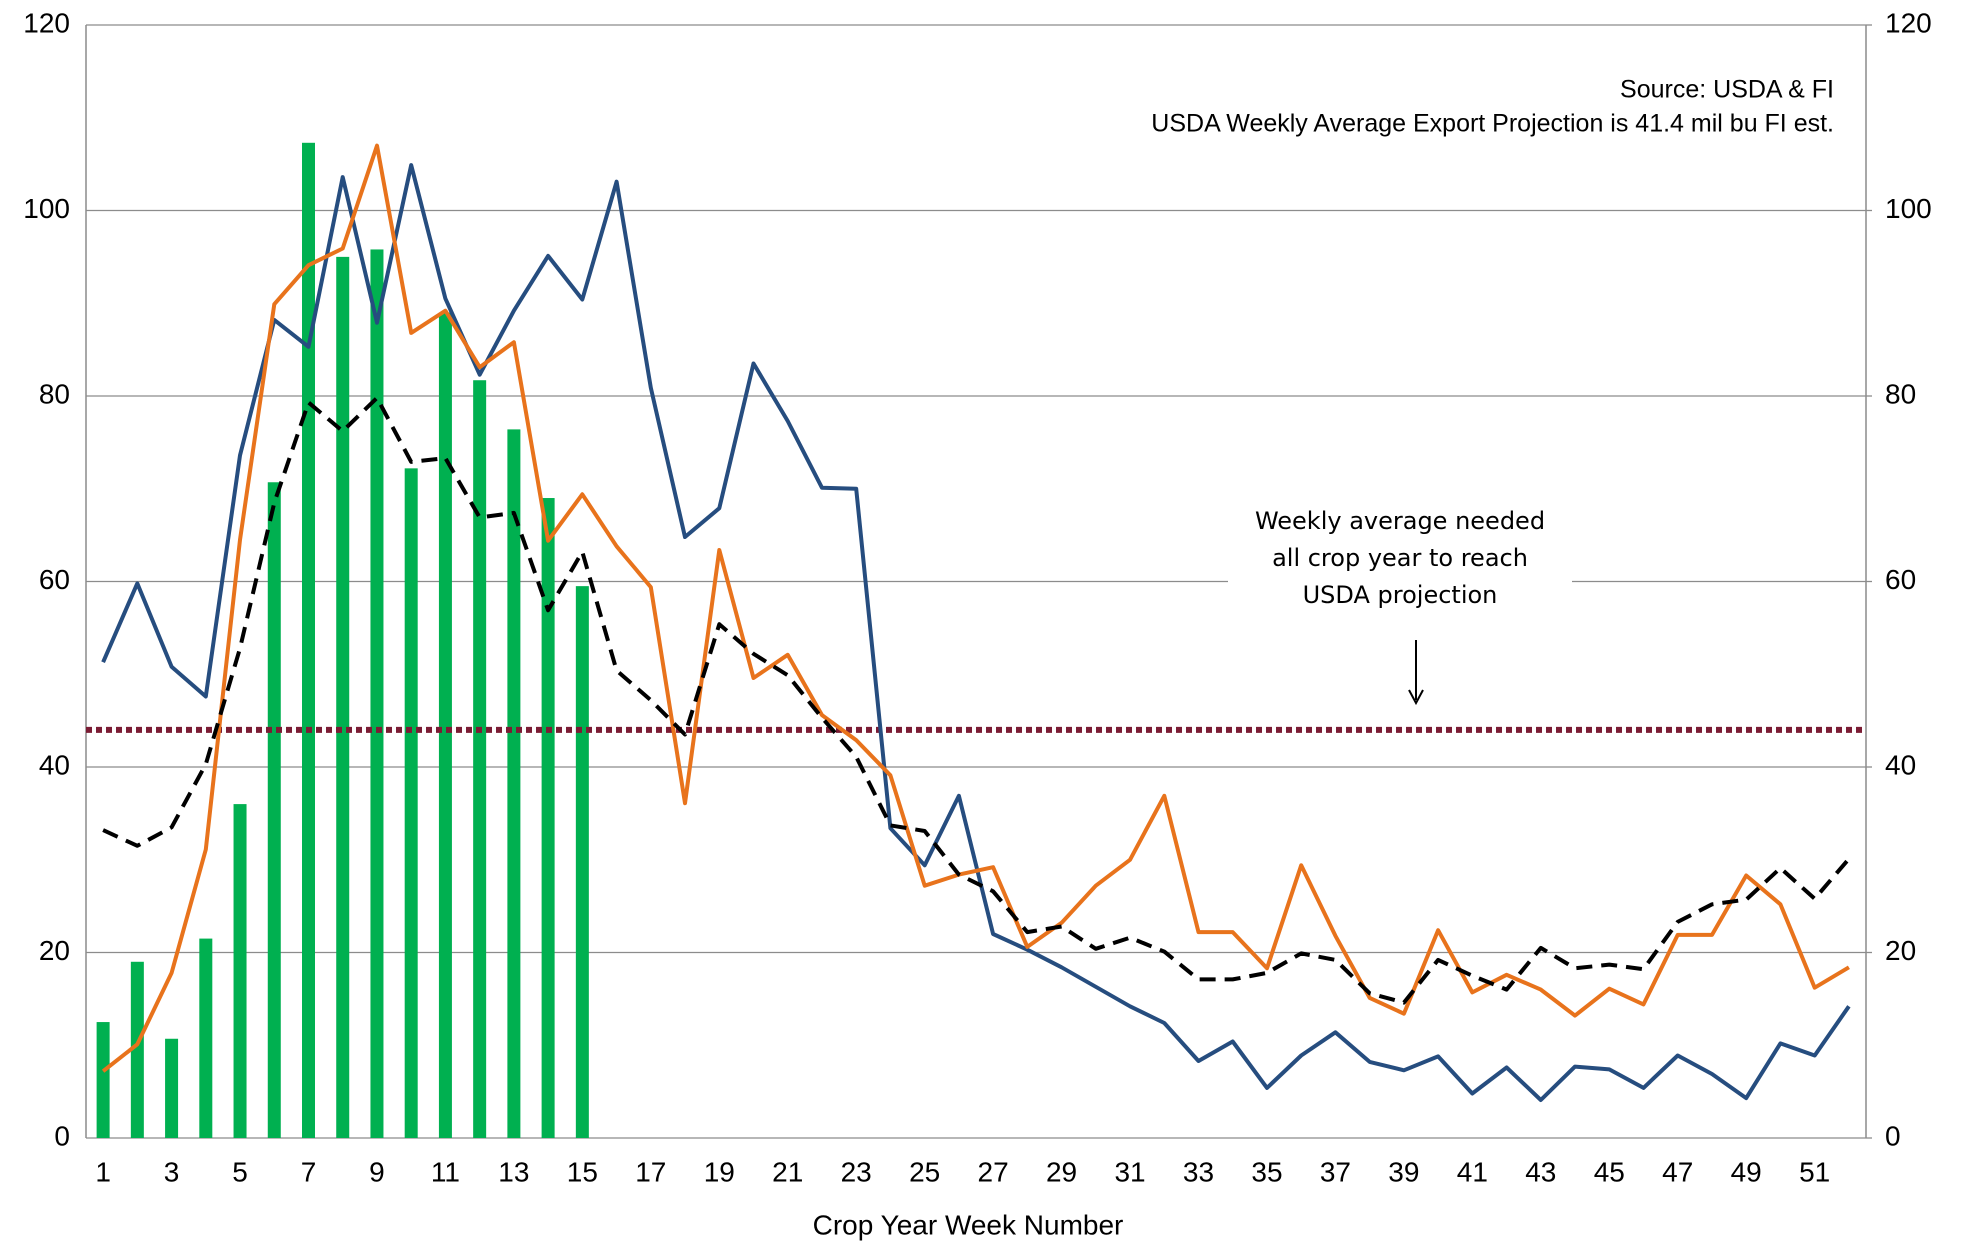 The image size is (1973, 1241). What do you see at coordinates (1908, 22) in the screenshot?
I see `y2-tick-label: 120` at bounding box center [1908, 22].